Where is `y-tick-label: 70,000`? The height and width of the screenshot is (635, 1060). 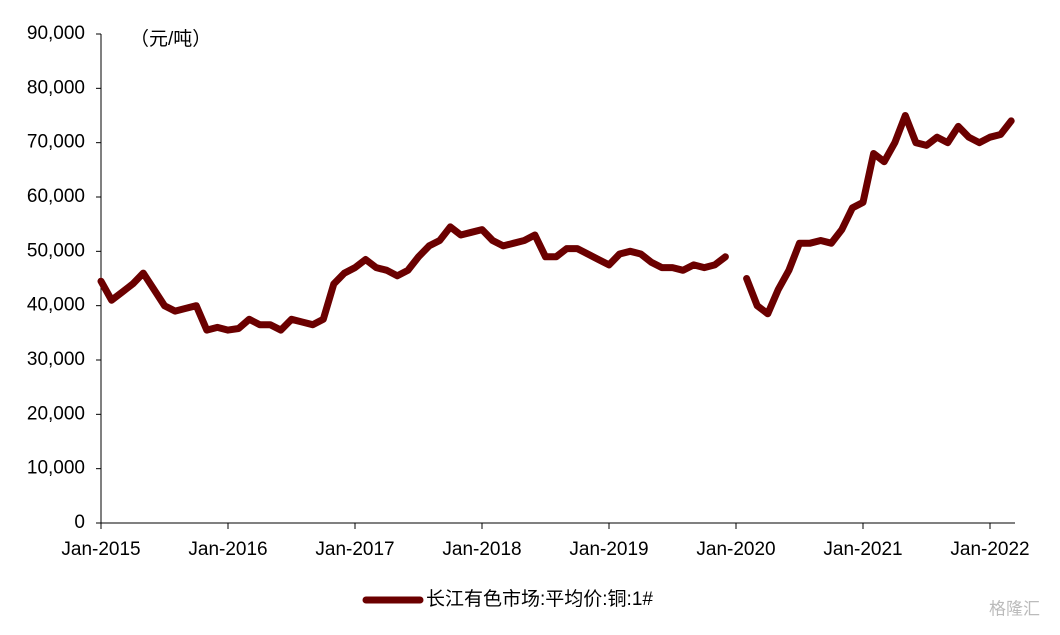 y-tick-label: 70,000 is located at coordinates (56, 142).